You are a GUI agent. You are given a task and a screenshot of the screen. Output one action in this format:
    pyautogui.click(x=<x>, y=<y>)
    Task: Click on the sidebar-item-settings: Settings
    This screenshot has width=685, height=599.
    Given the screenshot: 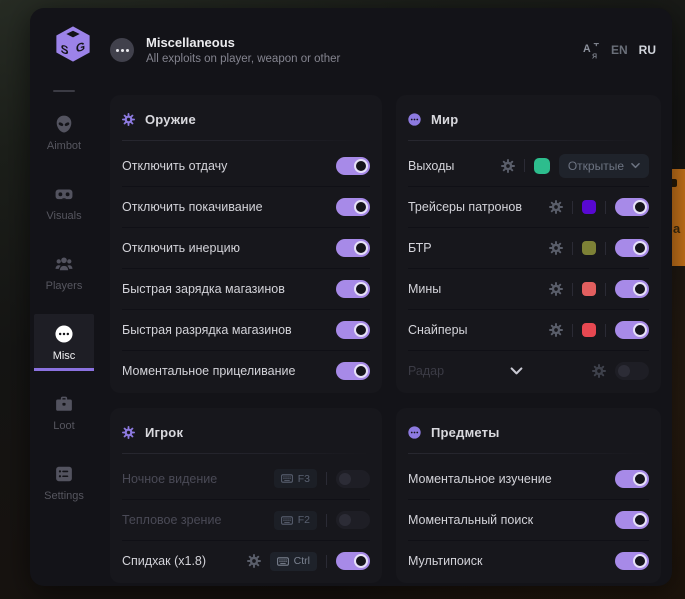 What is the action you would take?
    pyautogui.click(x=64, y=482)
    